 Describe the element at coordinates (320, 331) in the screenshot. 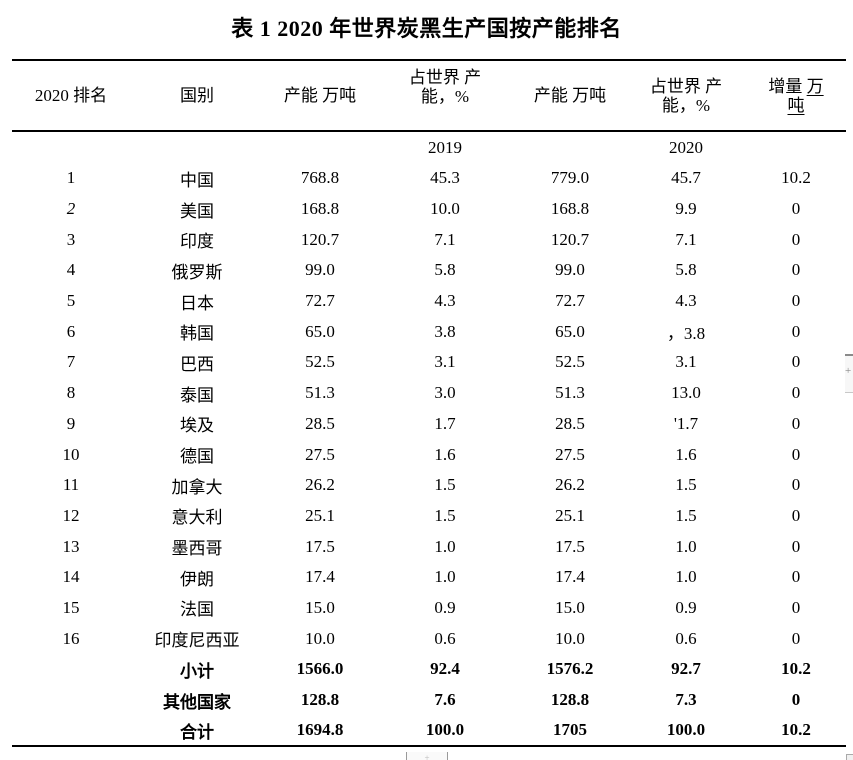

I see `cell-cap2019: 65.0` at that location.